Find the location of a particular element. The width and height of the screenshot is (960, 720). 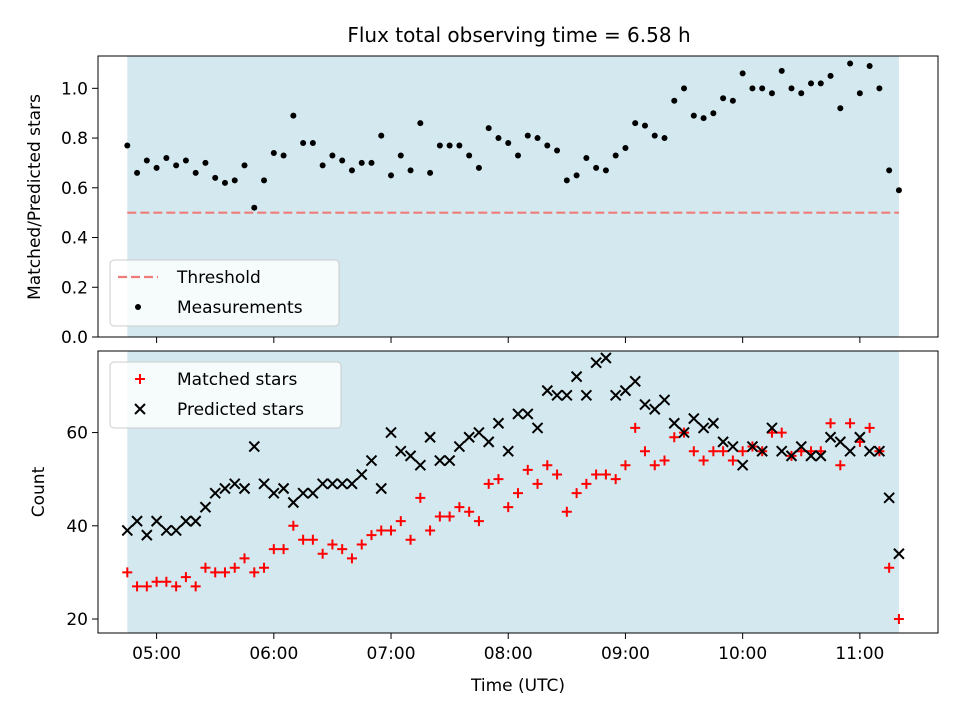

legend-predicted-swatch is located at coordinates (140, 409).